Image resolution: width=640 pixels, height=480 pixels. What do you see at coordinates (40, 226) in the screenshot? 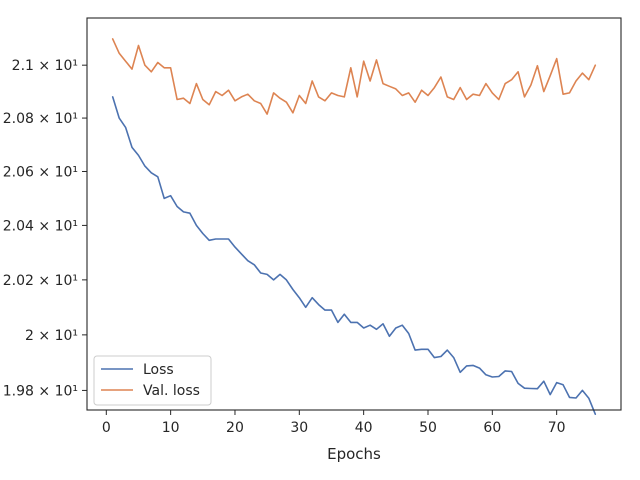
I see `y-tick-label: 2.04 × 10¹` at bounding box center [40, 226].